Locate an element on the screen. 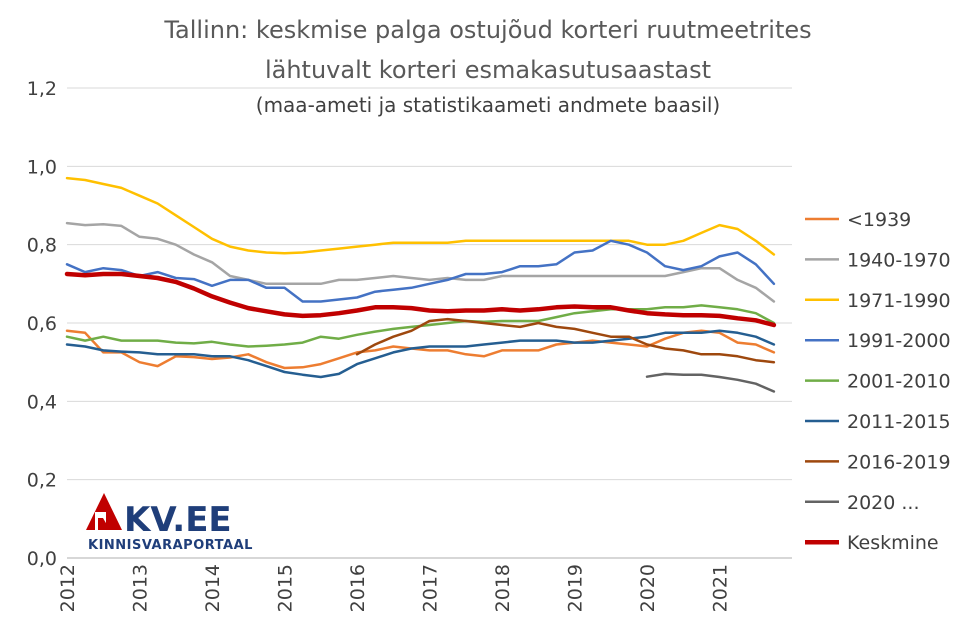 Image resolution: width=977 pixels, height=643 pixels. kv-ee-logo: KV.EE KINNISVARAPORTAAL is located at coordinates (169, 523).